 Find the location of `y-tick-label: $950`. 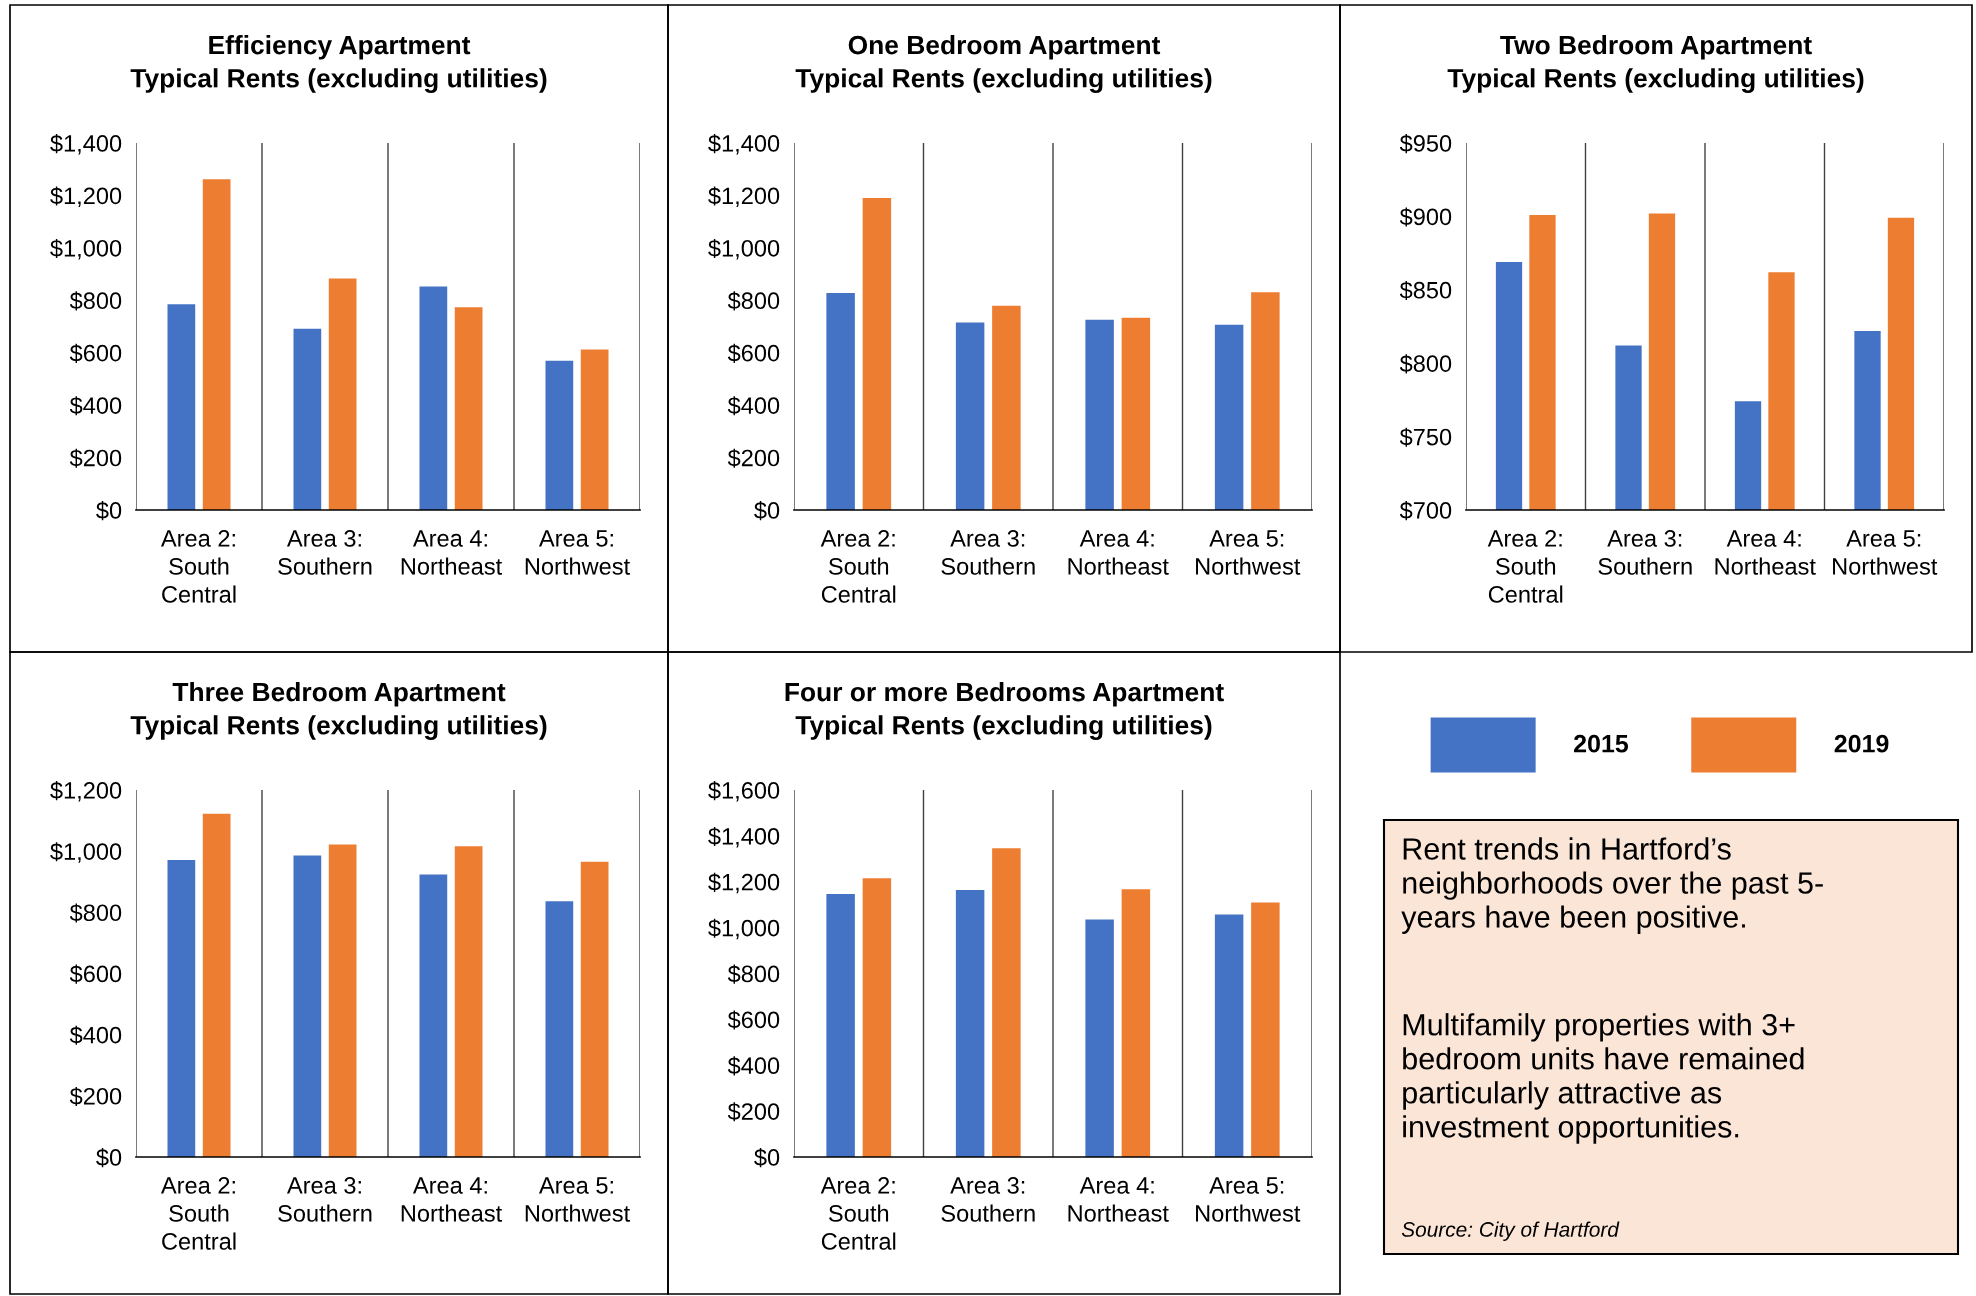

y-tick-label: $950 is located at coordinates (1425, 144).